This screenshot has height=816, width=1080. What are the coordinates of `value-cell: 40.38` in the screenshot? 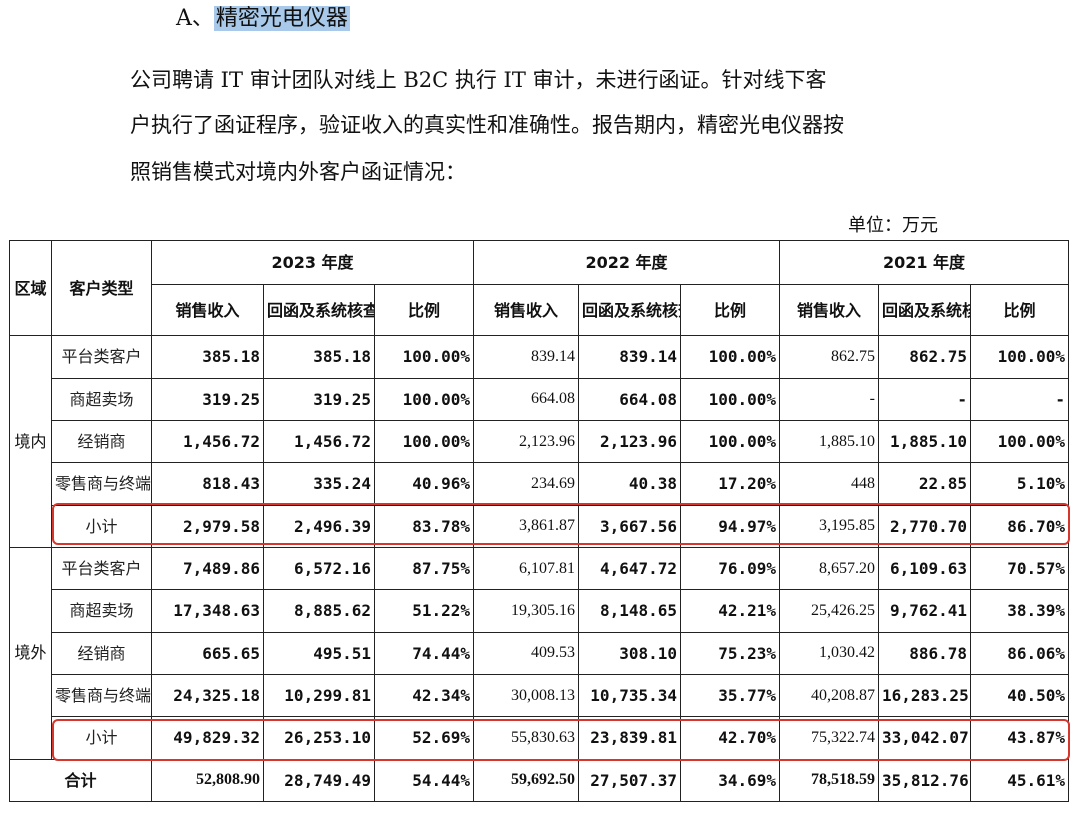 It's located at (629, 484).